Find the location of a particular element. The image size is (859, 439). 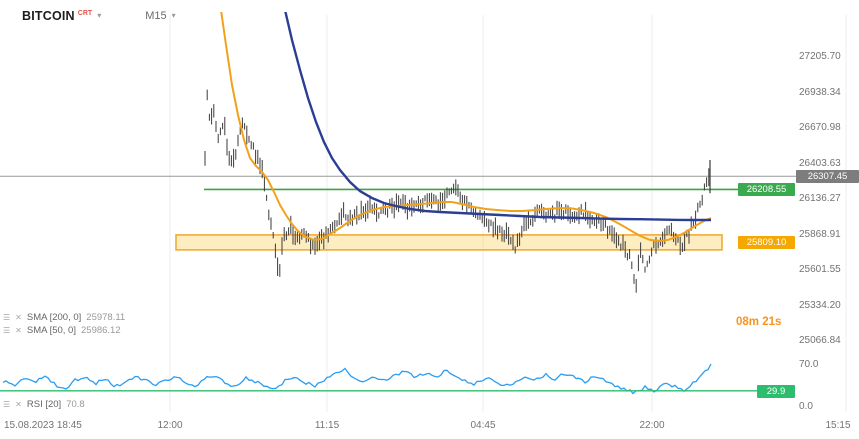

price-axis-label: 25601.55 is located at coordinates (820, 269).